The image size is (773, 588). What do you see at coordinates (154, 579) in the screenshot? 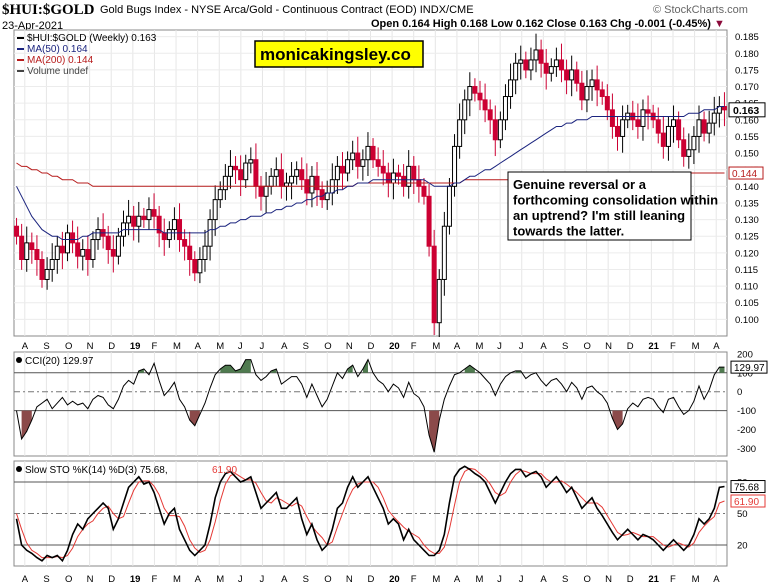
I see `x-tick-label-stoch: F` at bounding box center [154, 579].